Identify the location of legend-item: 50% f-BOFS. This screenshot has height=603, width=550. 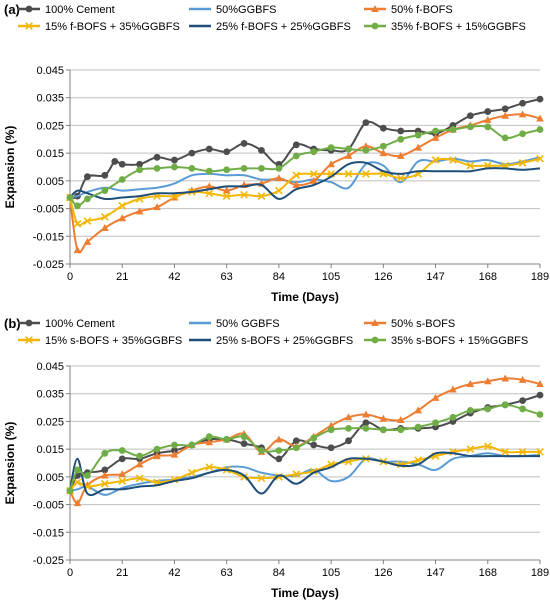
(408, 10).